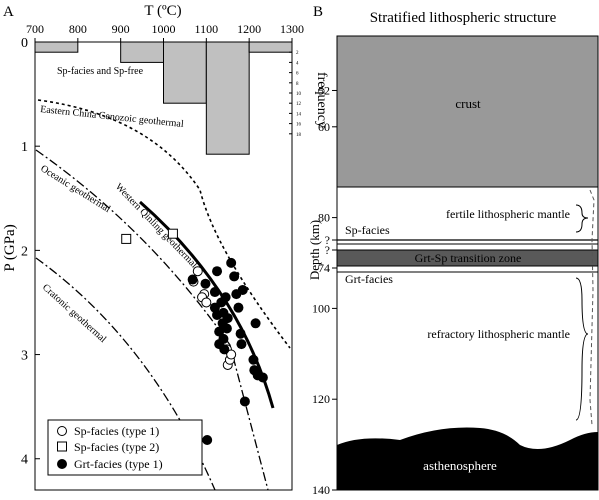 The height and width of the screenshot is (500, 599). What do you see at coordinates (194, 336) in the screenshot?
I see `data-points` at bounding box center [194, 336].